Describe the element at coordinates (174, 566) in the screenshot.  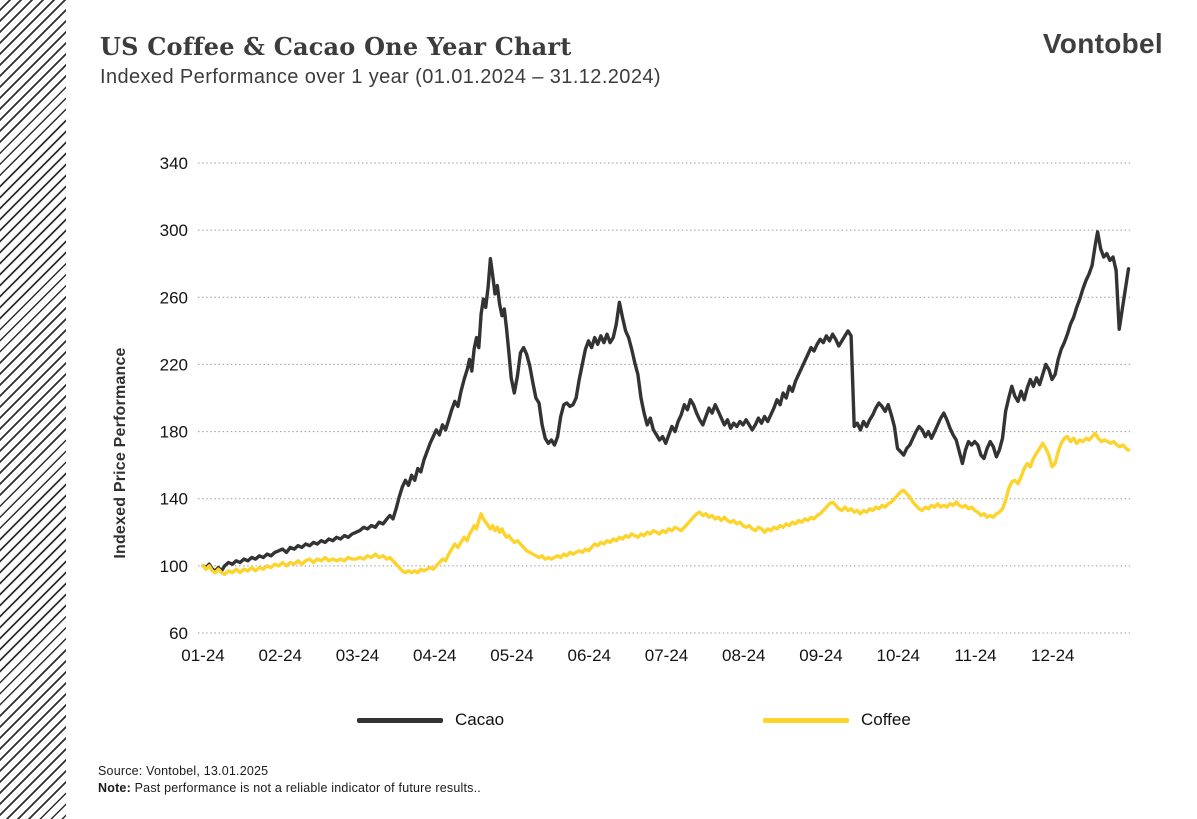
I see `y-tick-label: 100` at that location.